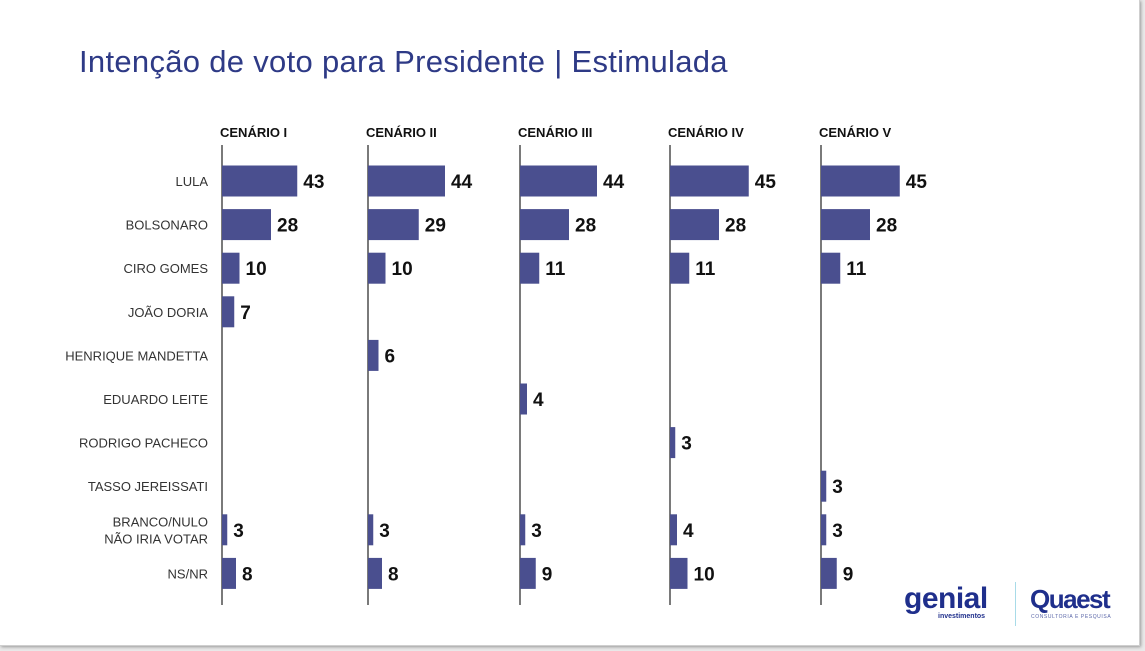 The width and height of the screenshot is (1145, 651). I want to click on scenario-header: CENÁRIO IV, so click(706, 132).